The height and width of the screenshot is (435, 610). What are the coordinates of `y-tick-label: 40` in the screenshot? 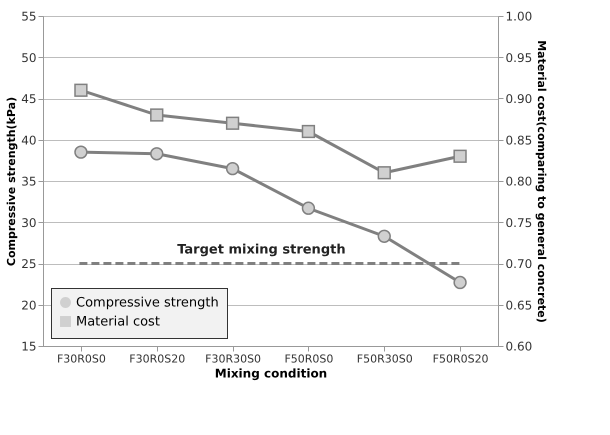 It's located at (28, 140).